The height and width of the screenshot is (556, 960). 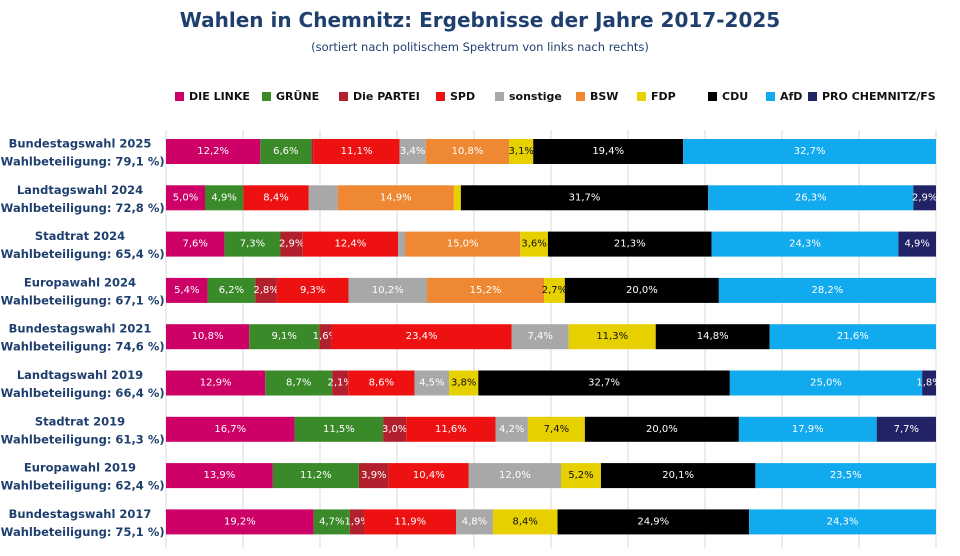 I want to click on data-label: 19,4%, so click(x=608, y=151).